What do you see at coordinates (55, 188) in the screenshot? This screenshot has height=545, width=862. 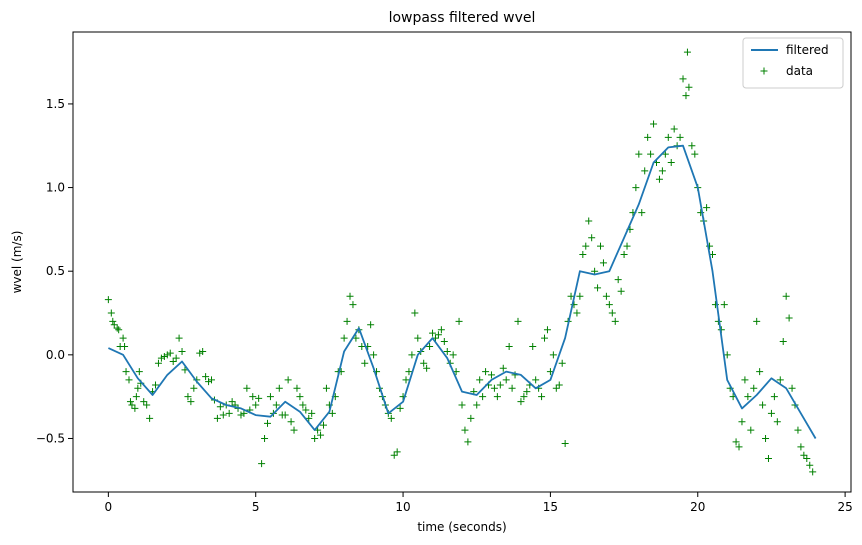 I see `y-tick-label: 1.0` at bounding box center [55, 188].